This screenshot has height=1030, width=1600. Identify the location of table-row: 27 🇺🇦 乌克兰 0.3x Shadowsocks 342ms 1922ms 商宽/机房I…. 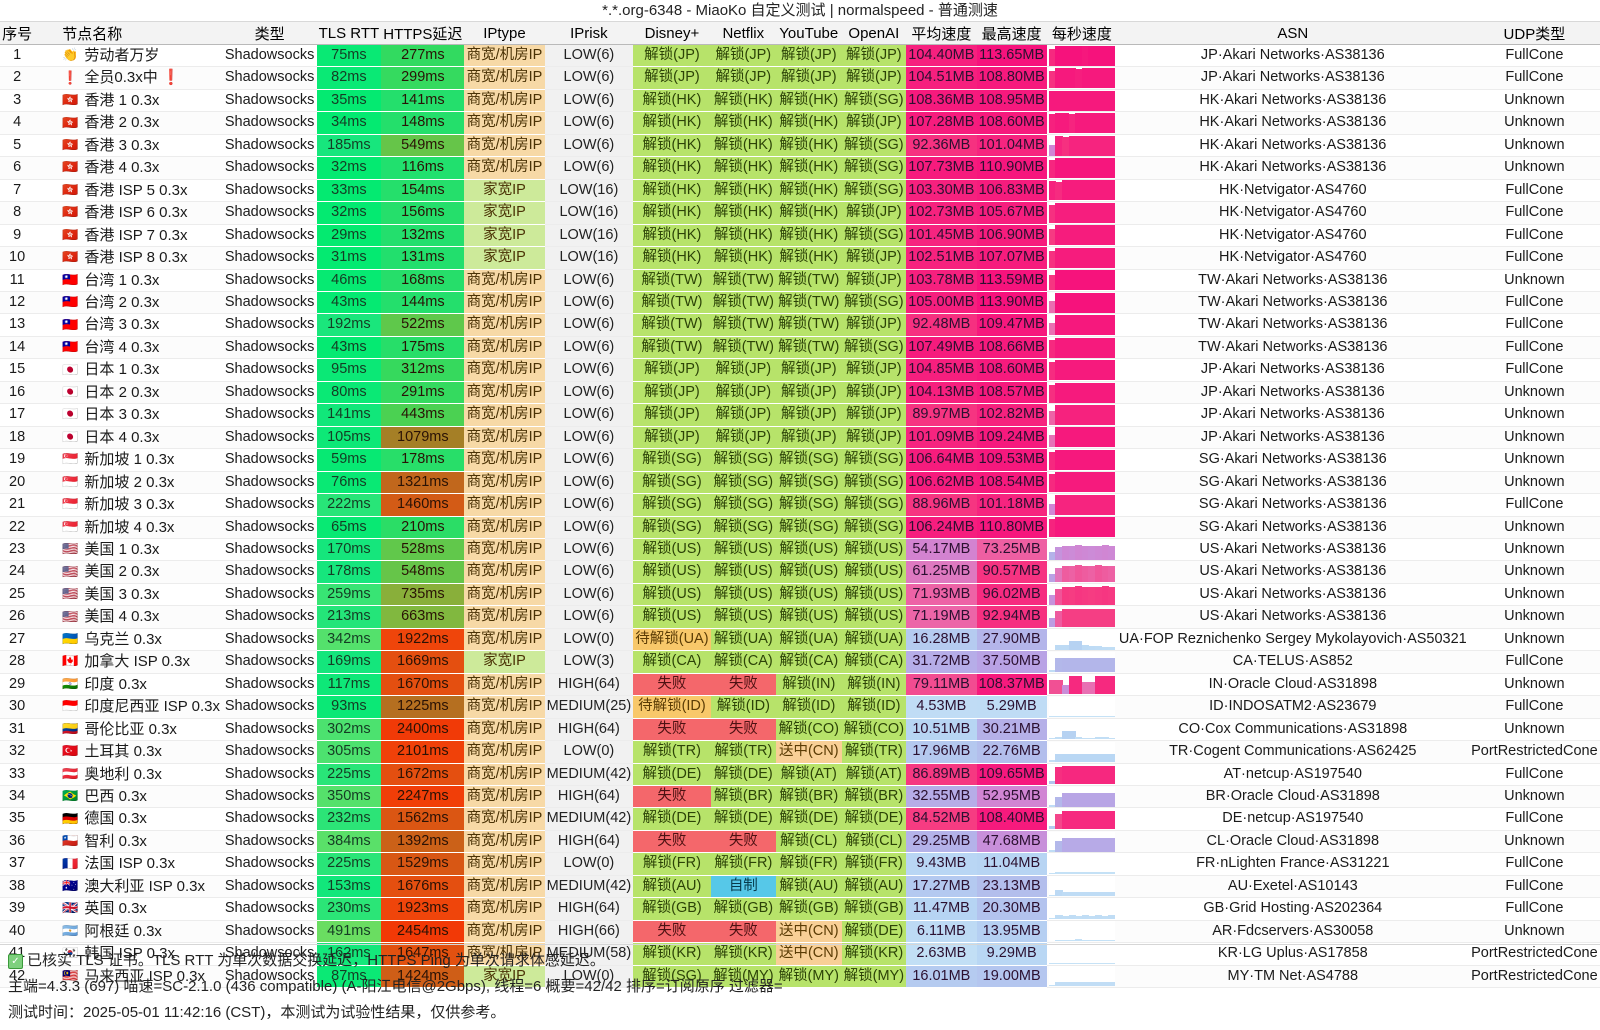
(800, 640).